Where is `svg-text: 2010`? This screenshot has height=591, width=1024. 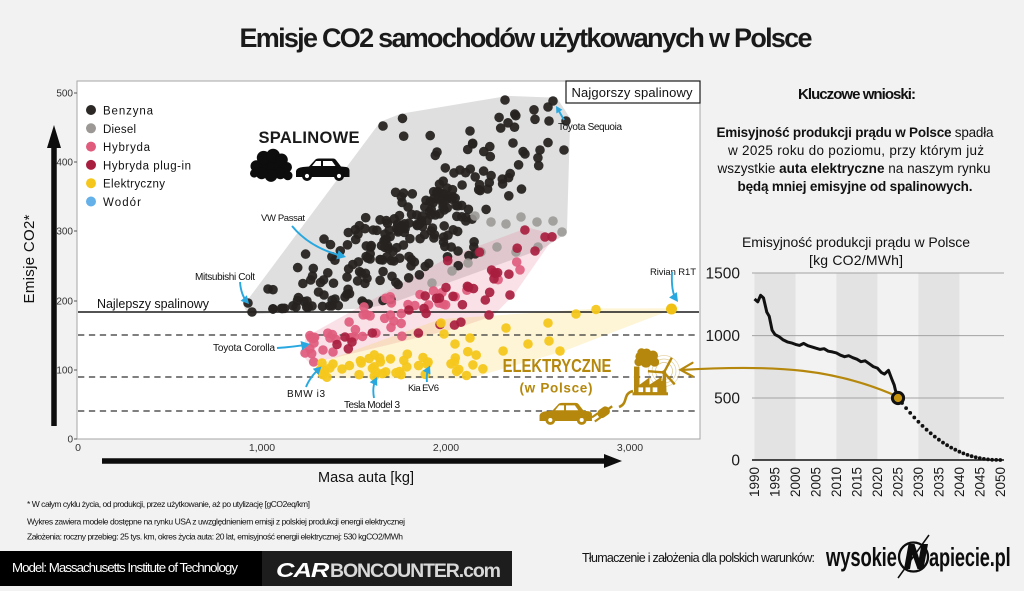
svg-text: 2010 is located at coordinates (836, 482).